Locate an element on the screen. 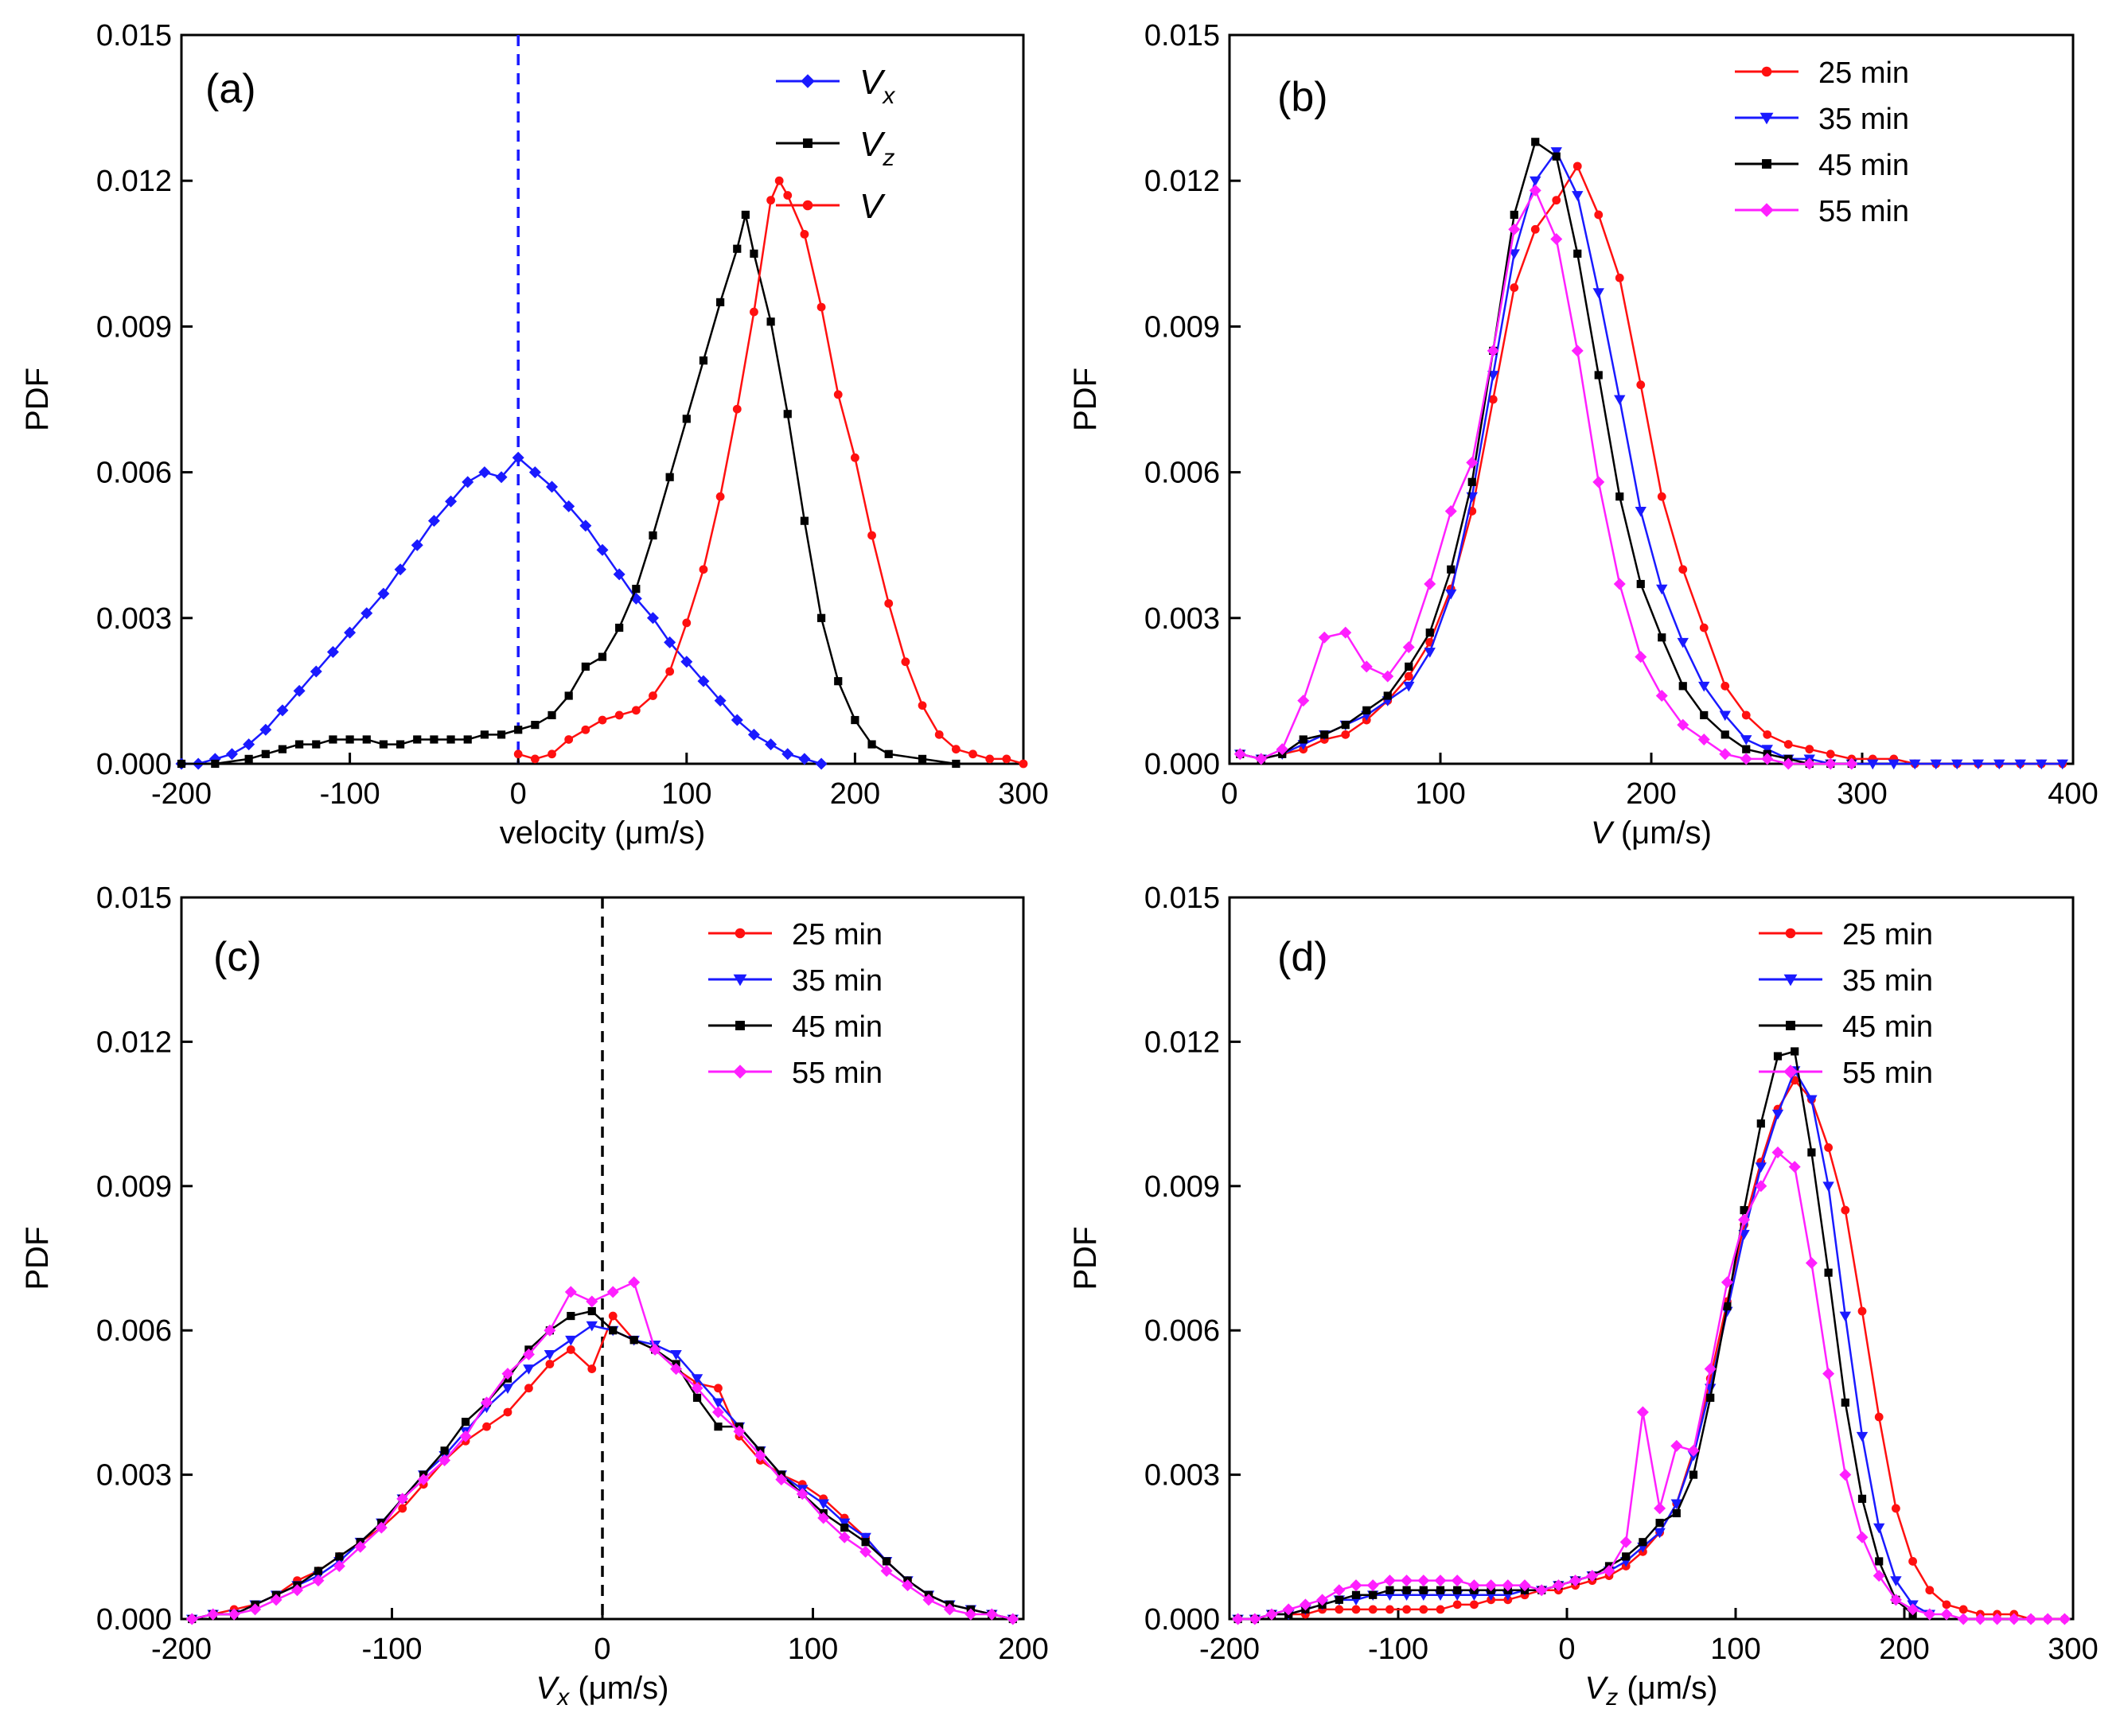  x-axis-label: velocity (μm/s) is located at coordinates (603, 832).